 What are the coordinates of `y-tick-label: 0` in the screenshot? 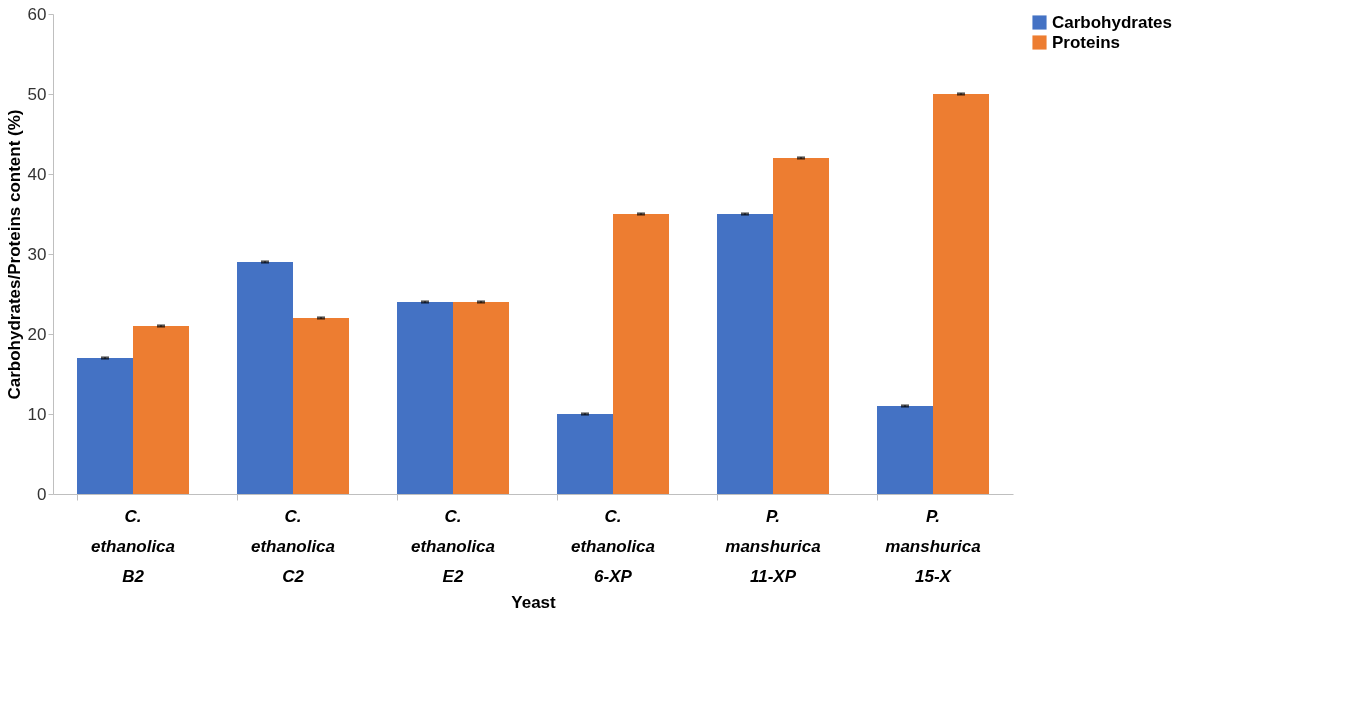 It's located at (42, 494).